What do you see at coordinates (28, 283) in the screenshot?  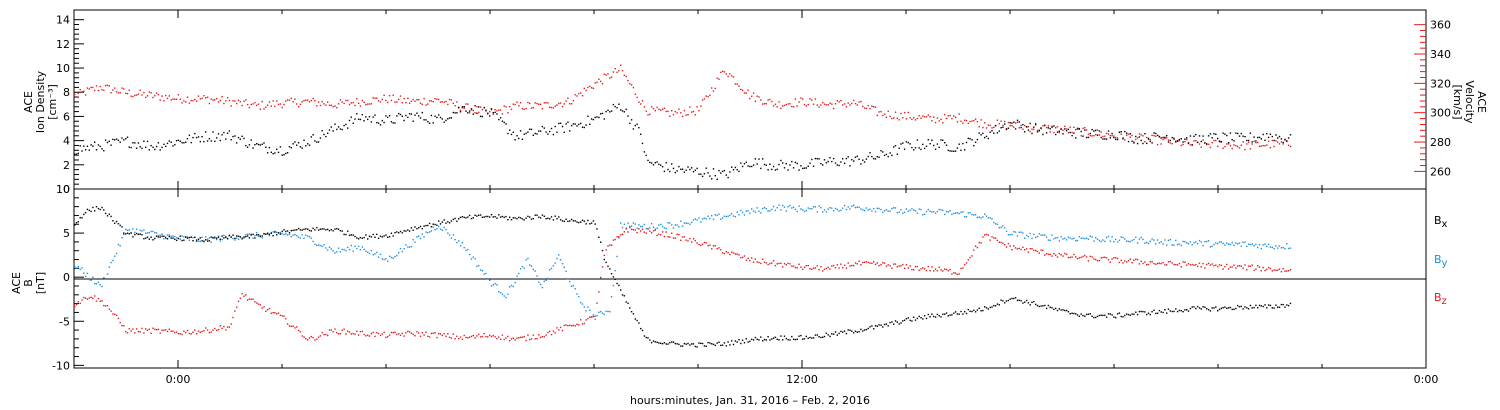 I see `bottom-left-title-line2: B` at bounding box center [28, 283].